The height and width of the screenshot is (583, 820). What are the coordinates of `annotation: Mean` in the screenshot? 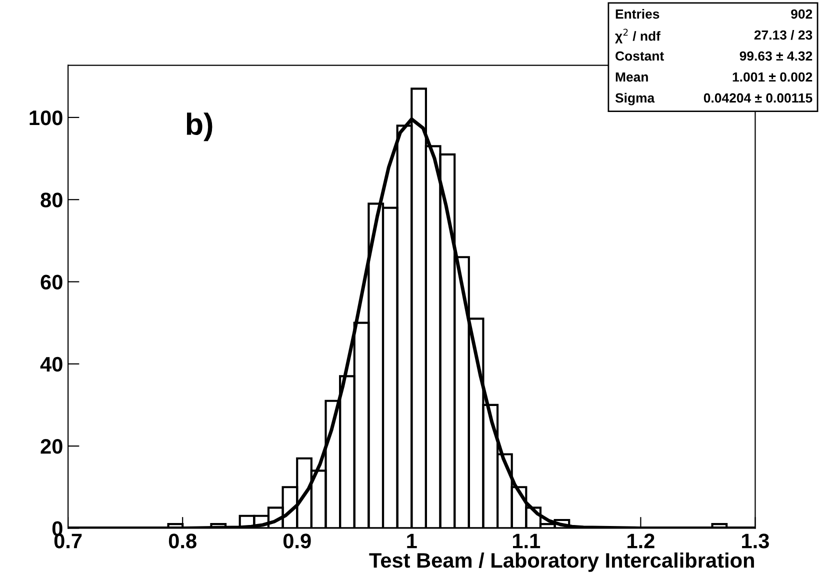 It's located at (632, 77).